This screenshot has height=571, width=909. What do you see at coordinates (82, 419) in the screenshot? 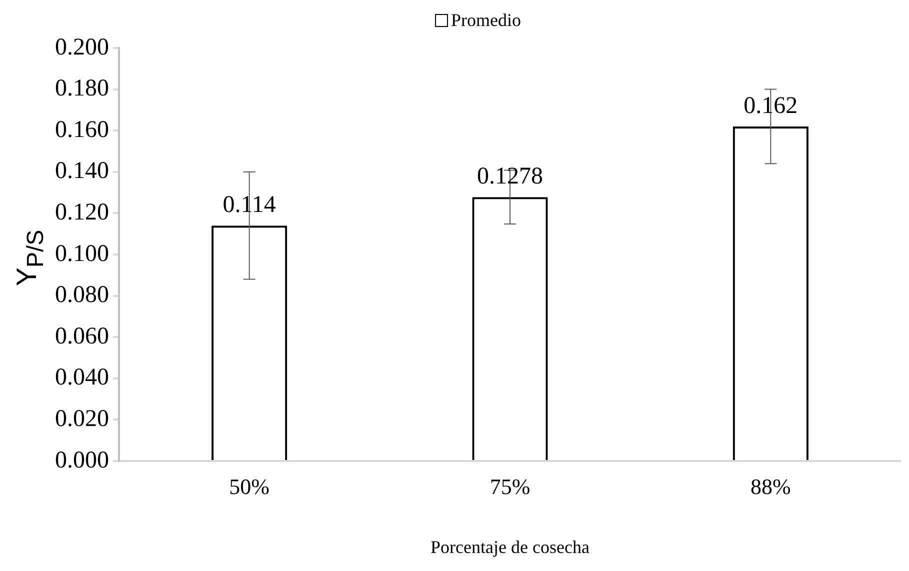
I see `y-tick-label: 0.020` at bounding box center [82, 419].